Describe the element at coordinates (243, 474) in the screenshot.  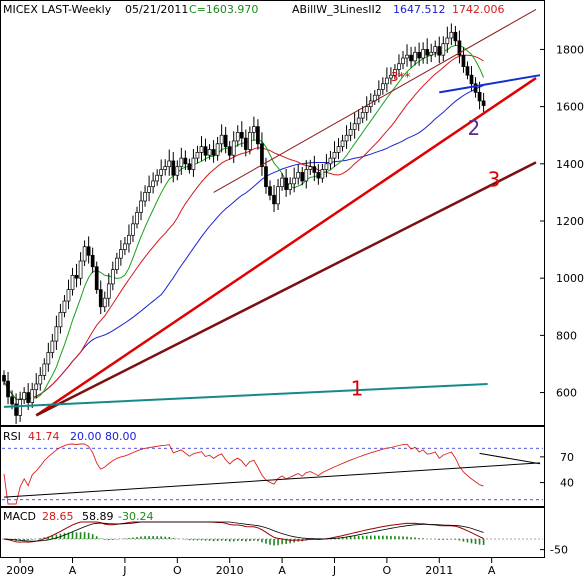
I see `rsi-line` at that location.